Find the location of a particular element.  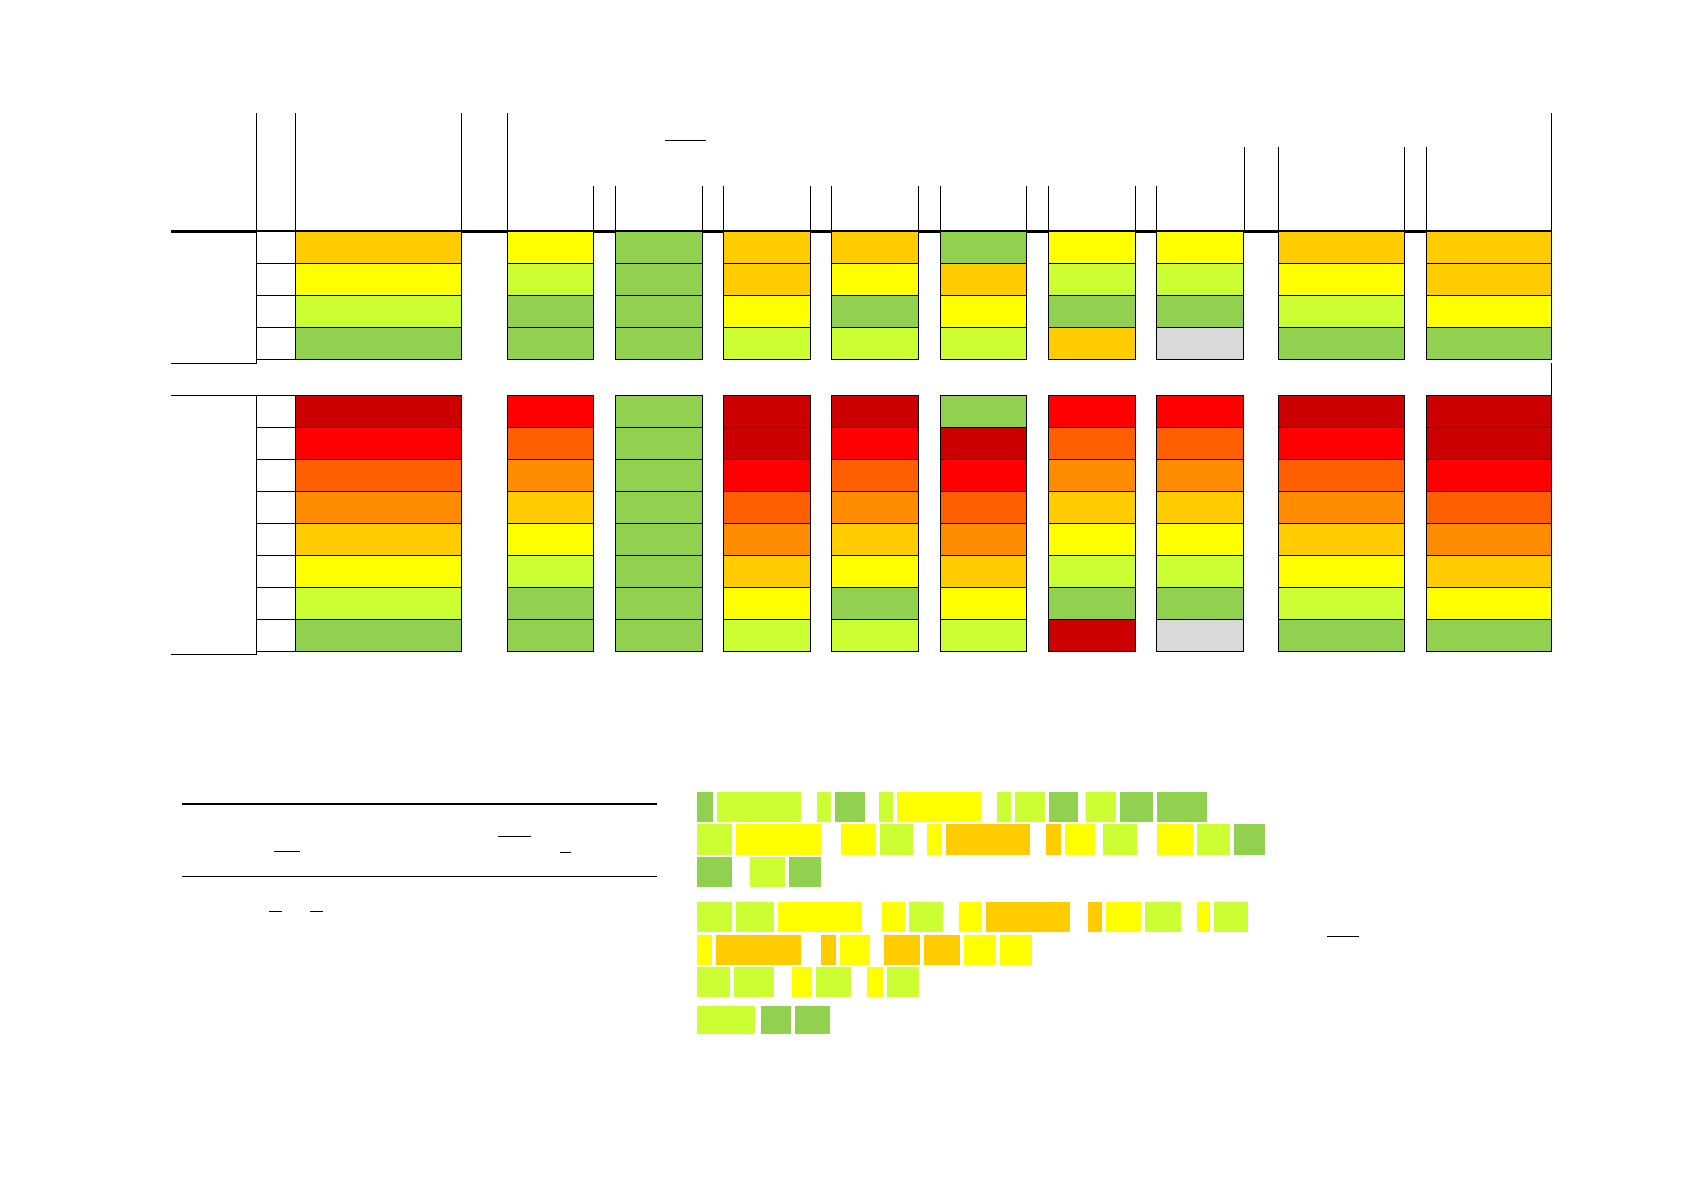

group-1-bottom-rule is located at coordinates (214, 363).